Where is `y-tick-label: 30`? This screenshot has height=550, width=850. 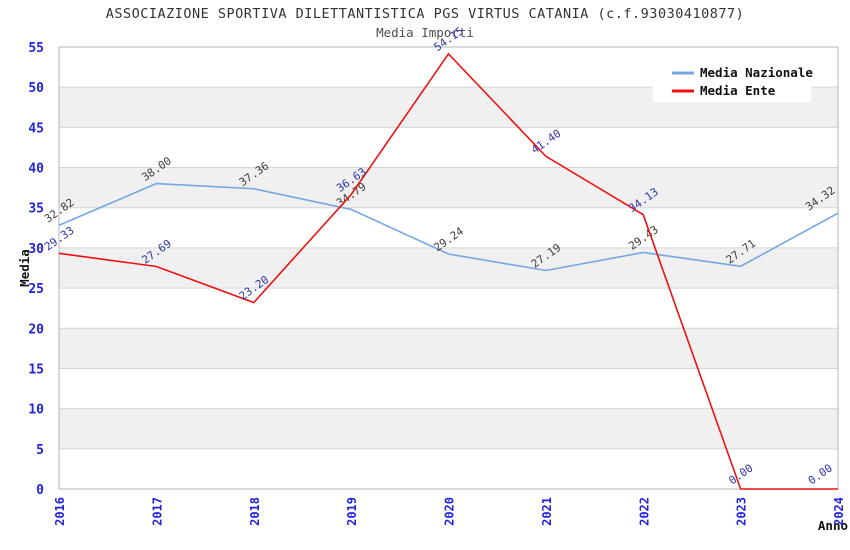 y-tick-label: 30 is located at coordinates (36, 249).